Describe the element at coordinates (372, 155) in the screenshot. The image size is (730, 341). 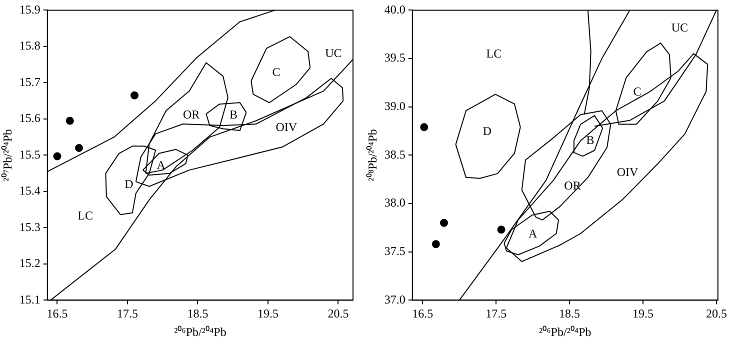
I see `y-axis-title: ²⁰⁸Pb/²⁰⁴Pb` at that location.